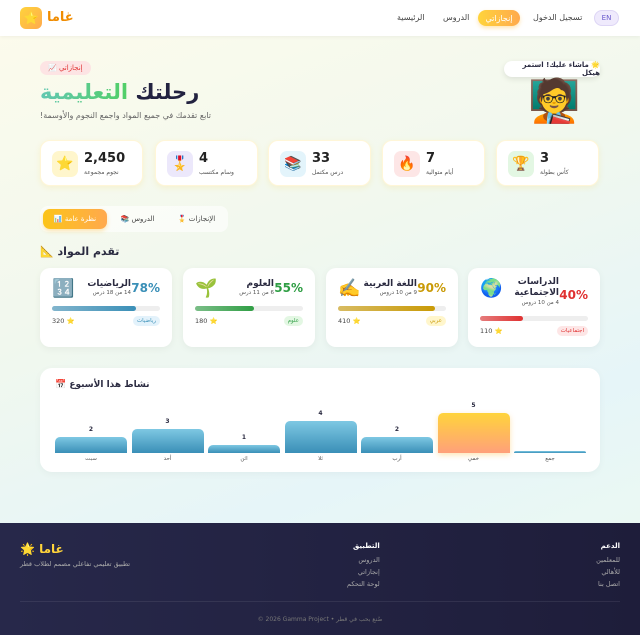  What do you see at coordinates (521, 164) in the screenshot?
I see `stat-icon: 🏆` at bounding box center [521, 164].